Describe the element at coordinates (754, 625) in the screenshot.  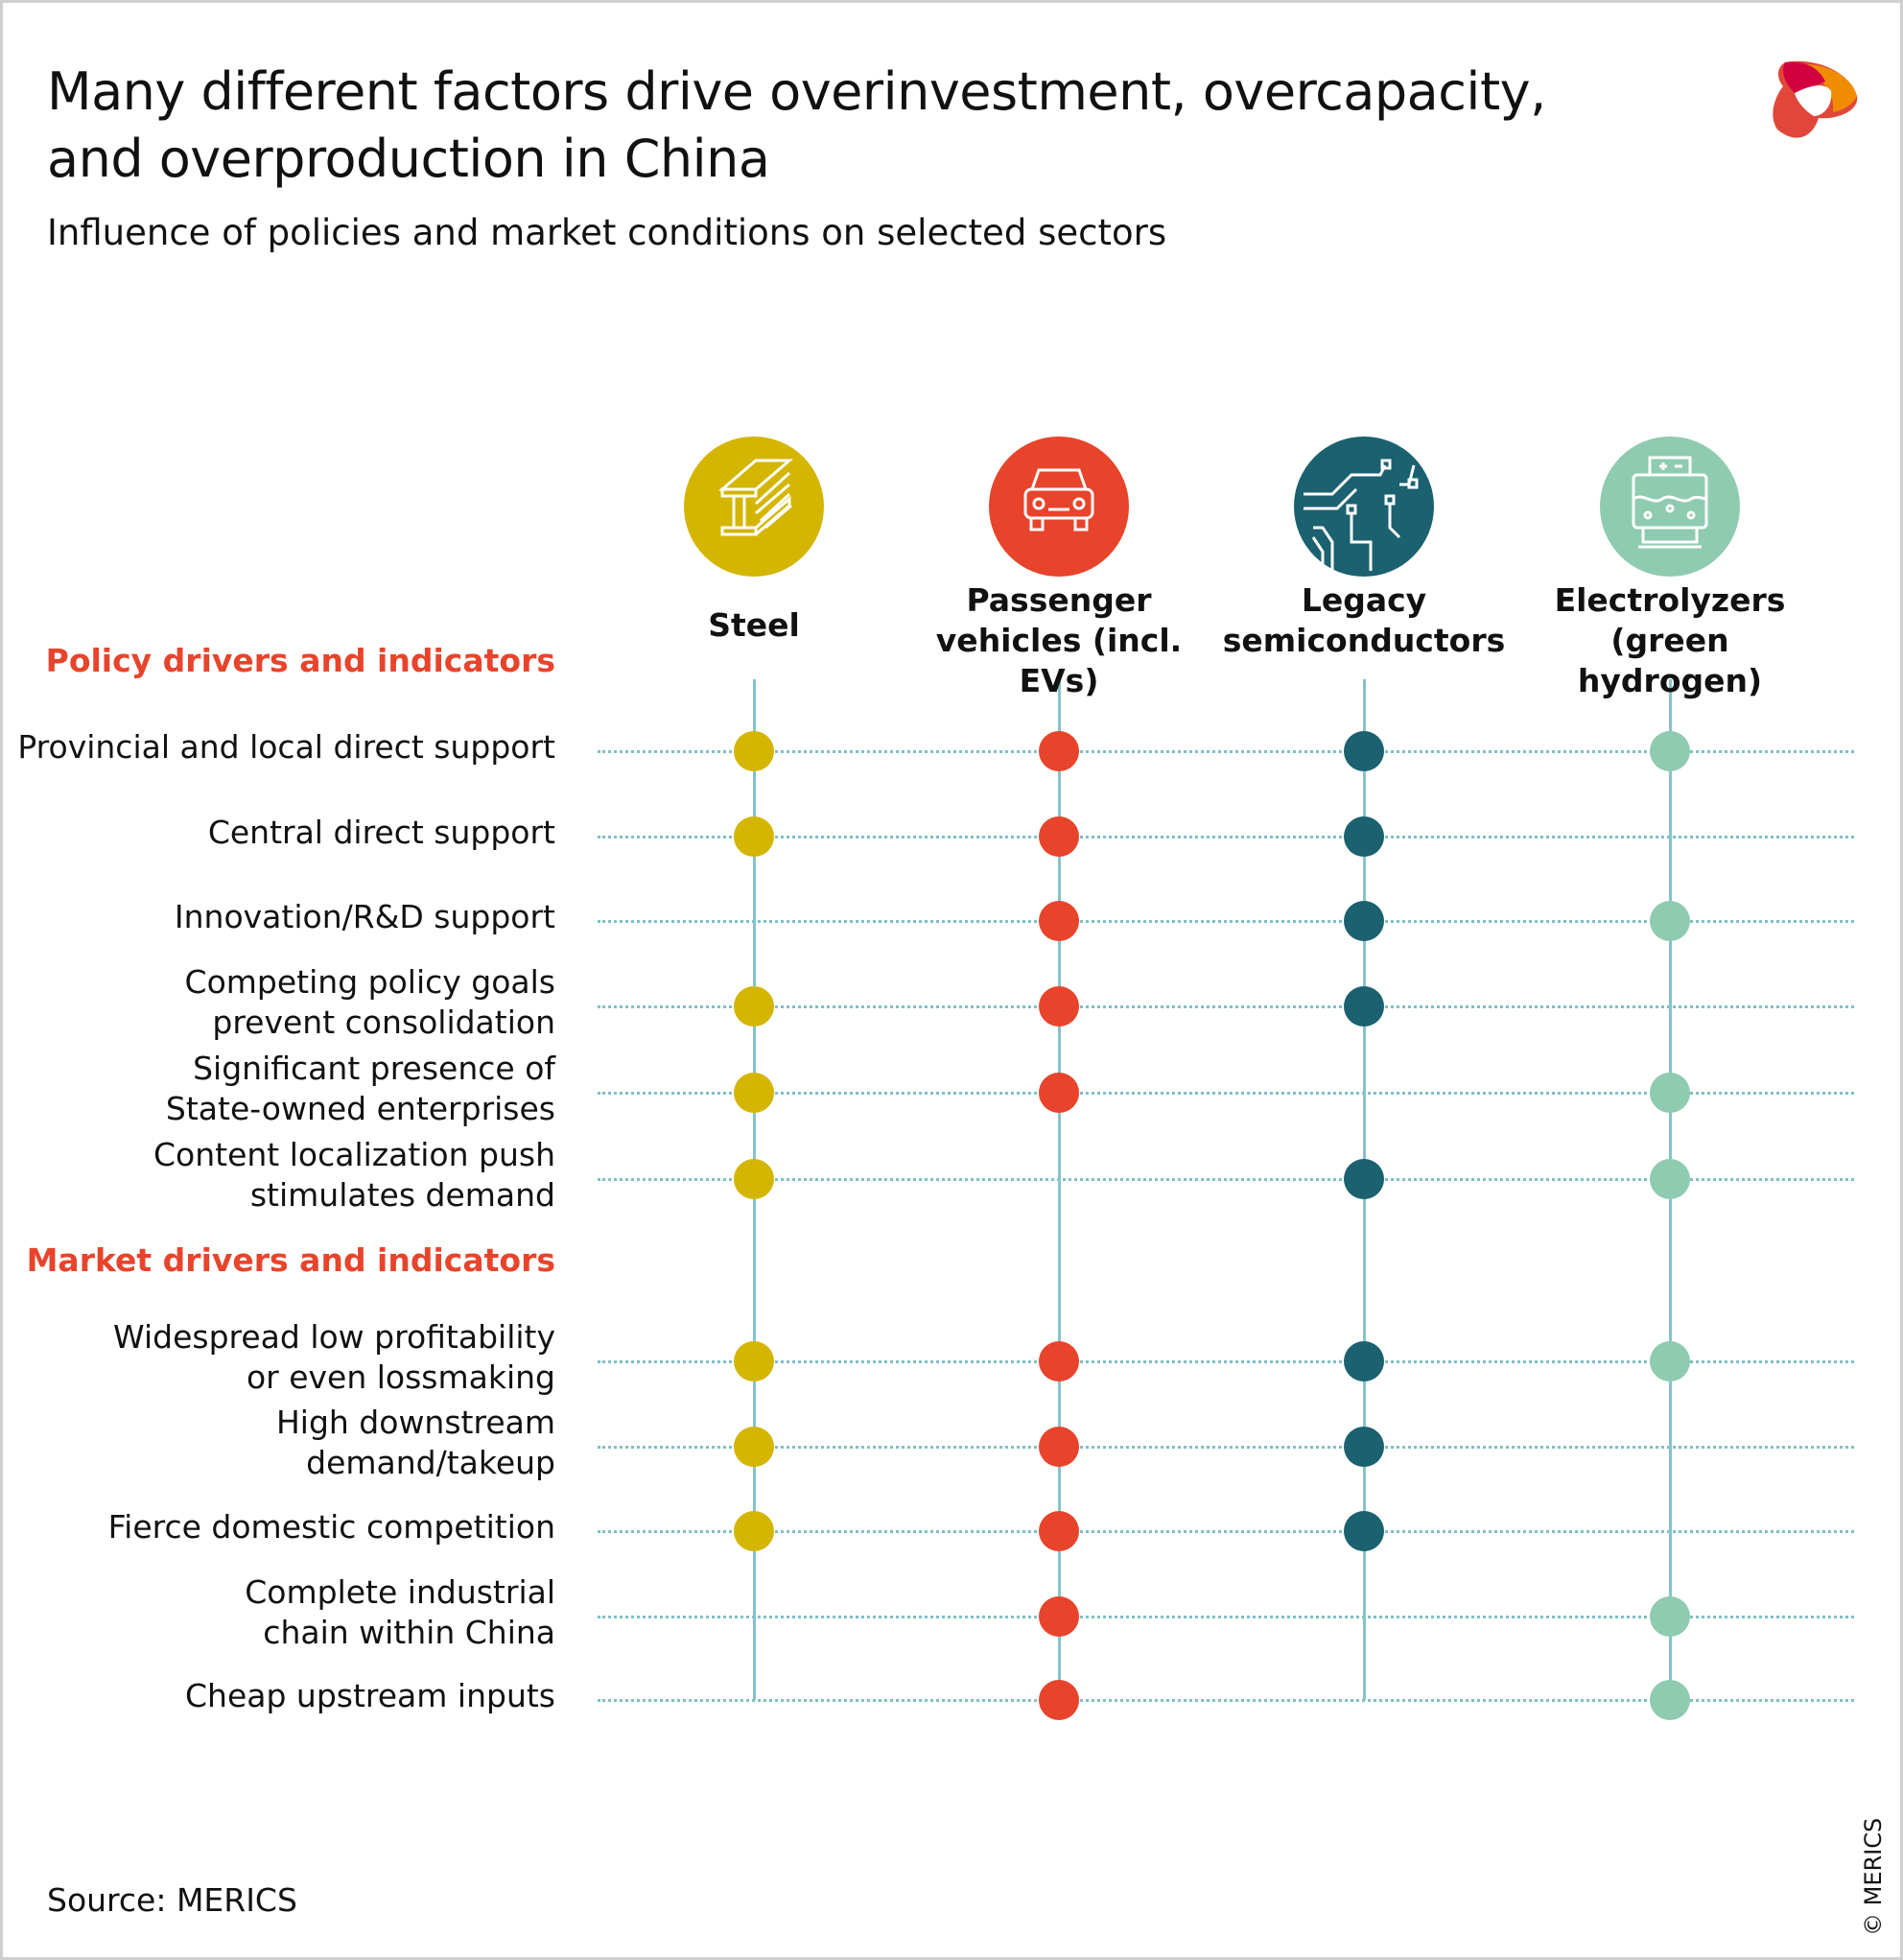
I see `sector-label: Steel` at that location.